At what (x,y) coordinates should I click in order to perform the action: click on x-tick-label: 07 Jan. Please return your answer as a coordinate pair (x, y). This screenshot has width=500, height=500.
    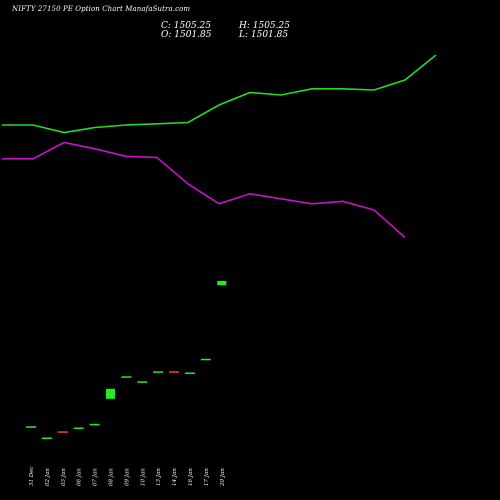
    Looking at the image, I should click on (96, 477).